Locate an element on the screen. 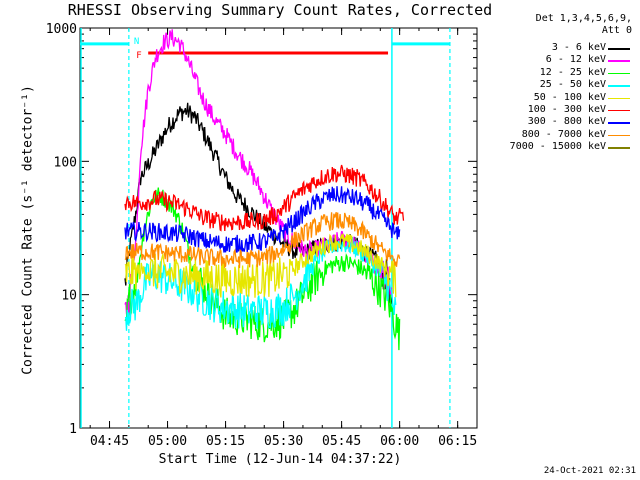 The width and height of the screenshot is (640, 480). y-axis-label: Corrected Count Rate (s⁻¹ detector⁻¹) is located at coordinates (28, 230).